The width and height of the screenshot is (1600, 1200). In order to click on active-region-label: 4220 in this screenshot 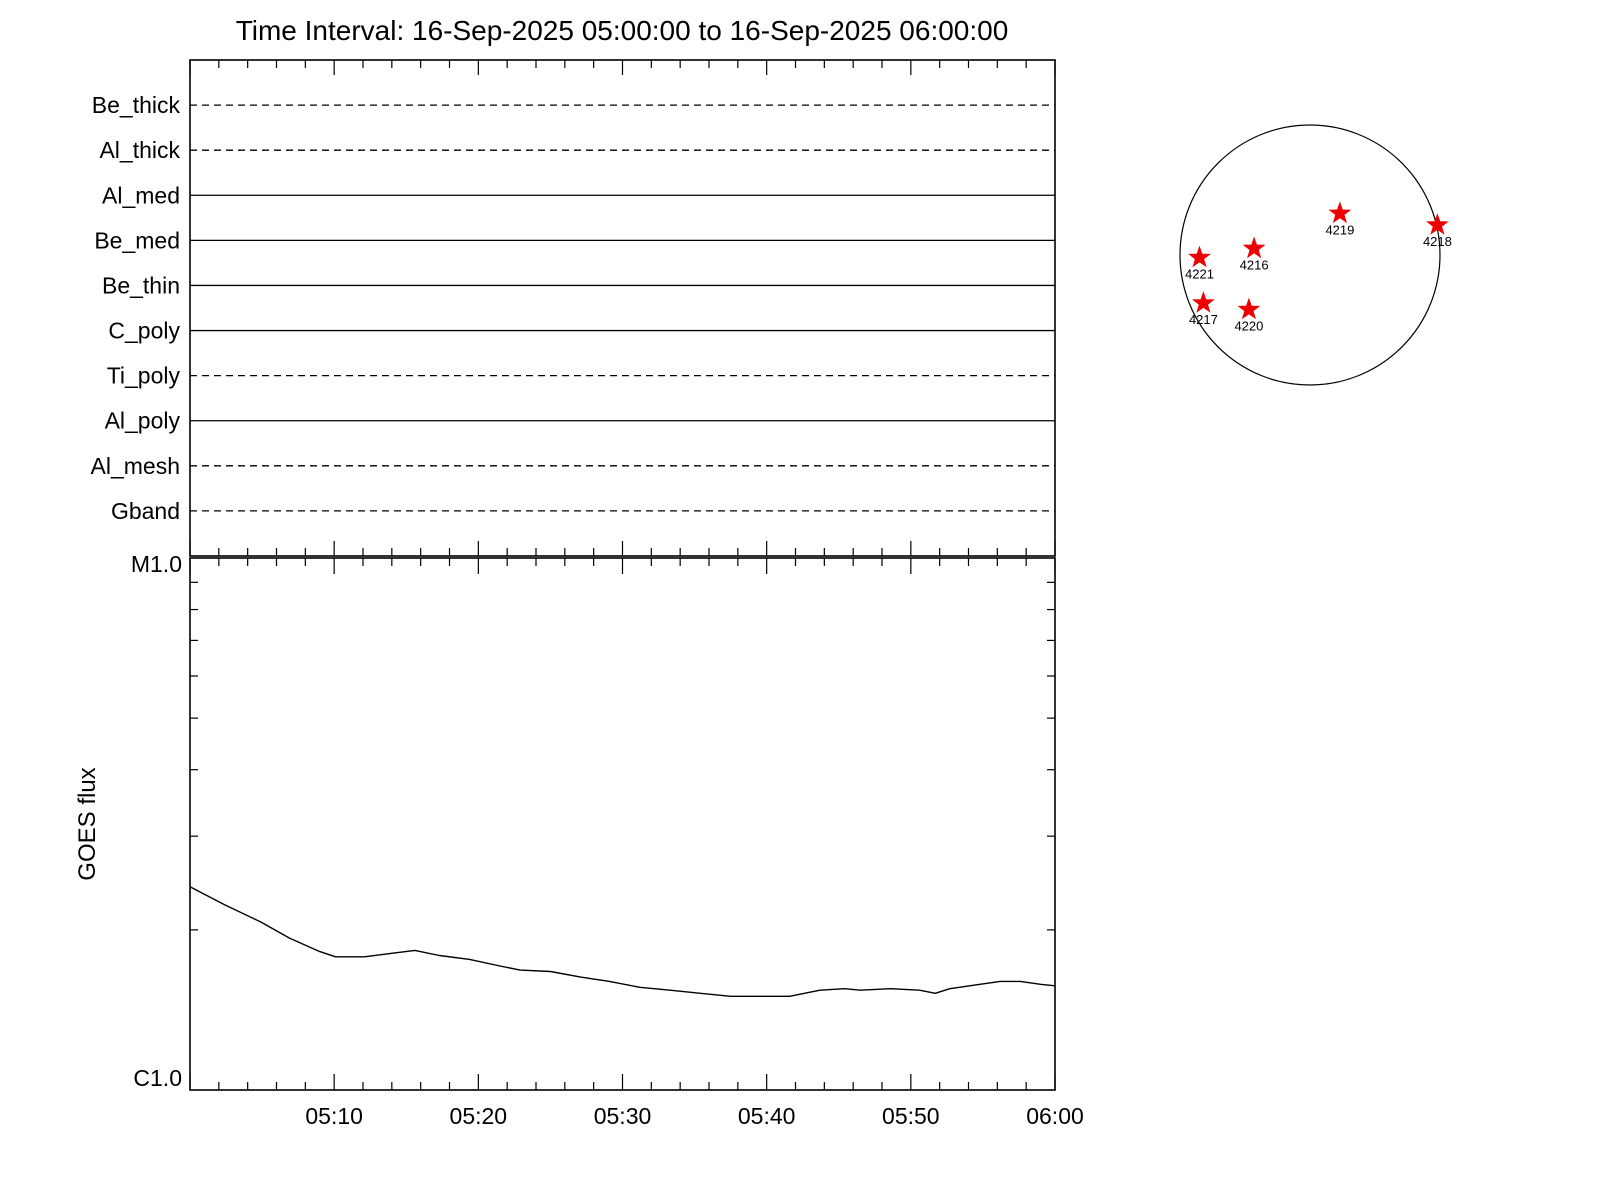, I will do `click(1248, 326)`.